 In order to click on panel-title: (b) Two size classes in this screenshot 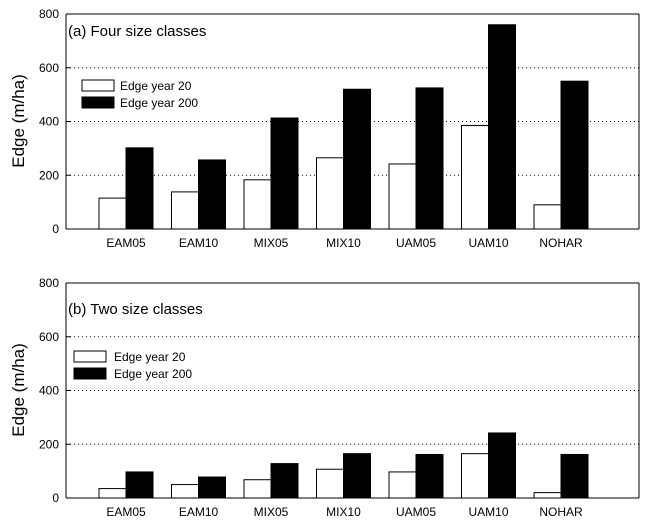, I will do `click(135, 309)`.